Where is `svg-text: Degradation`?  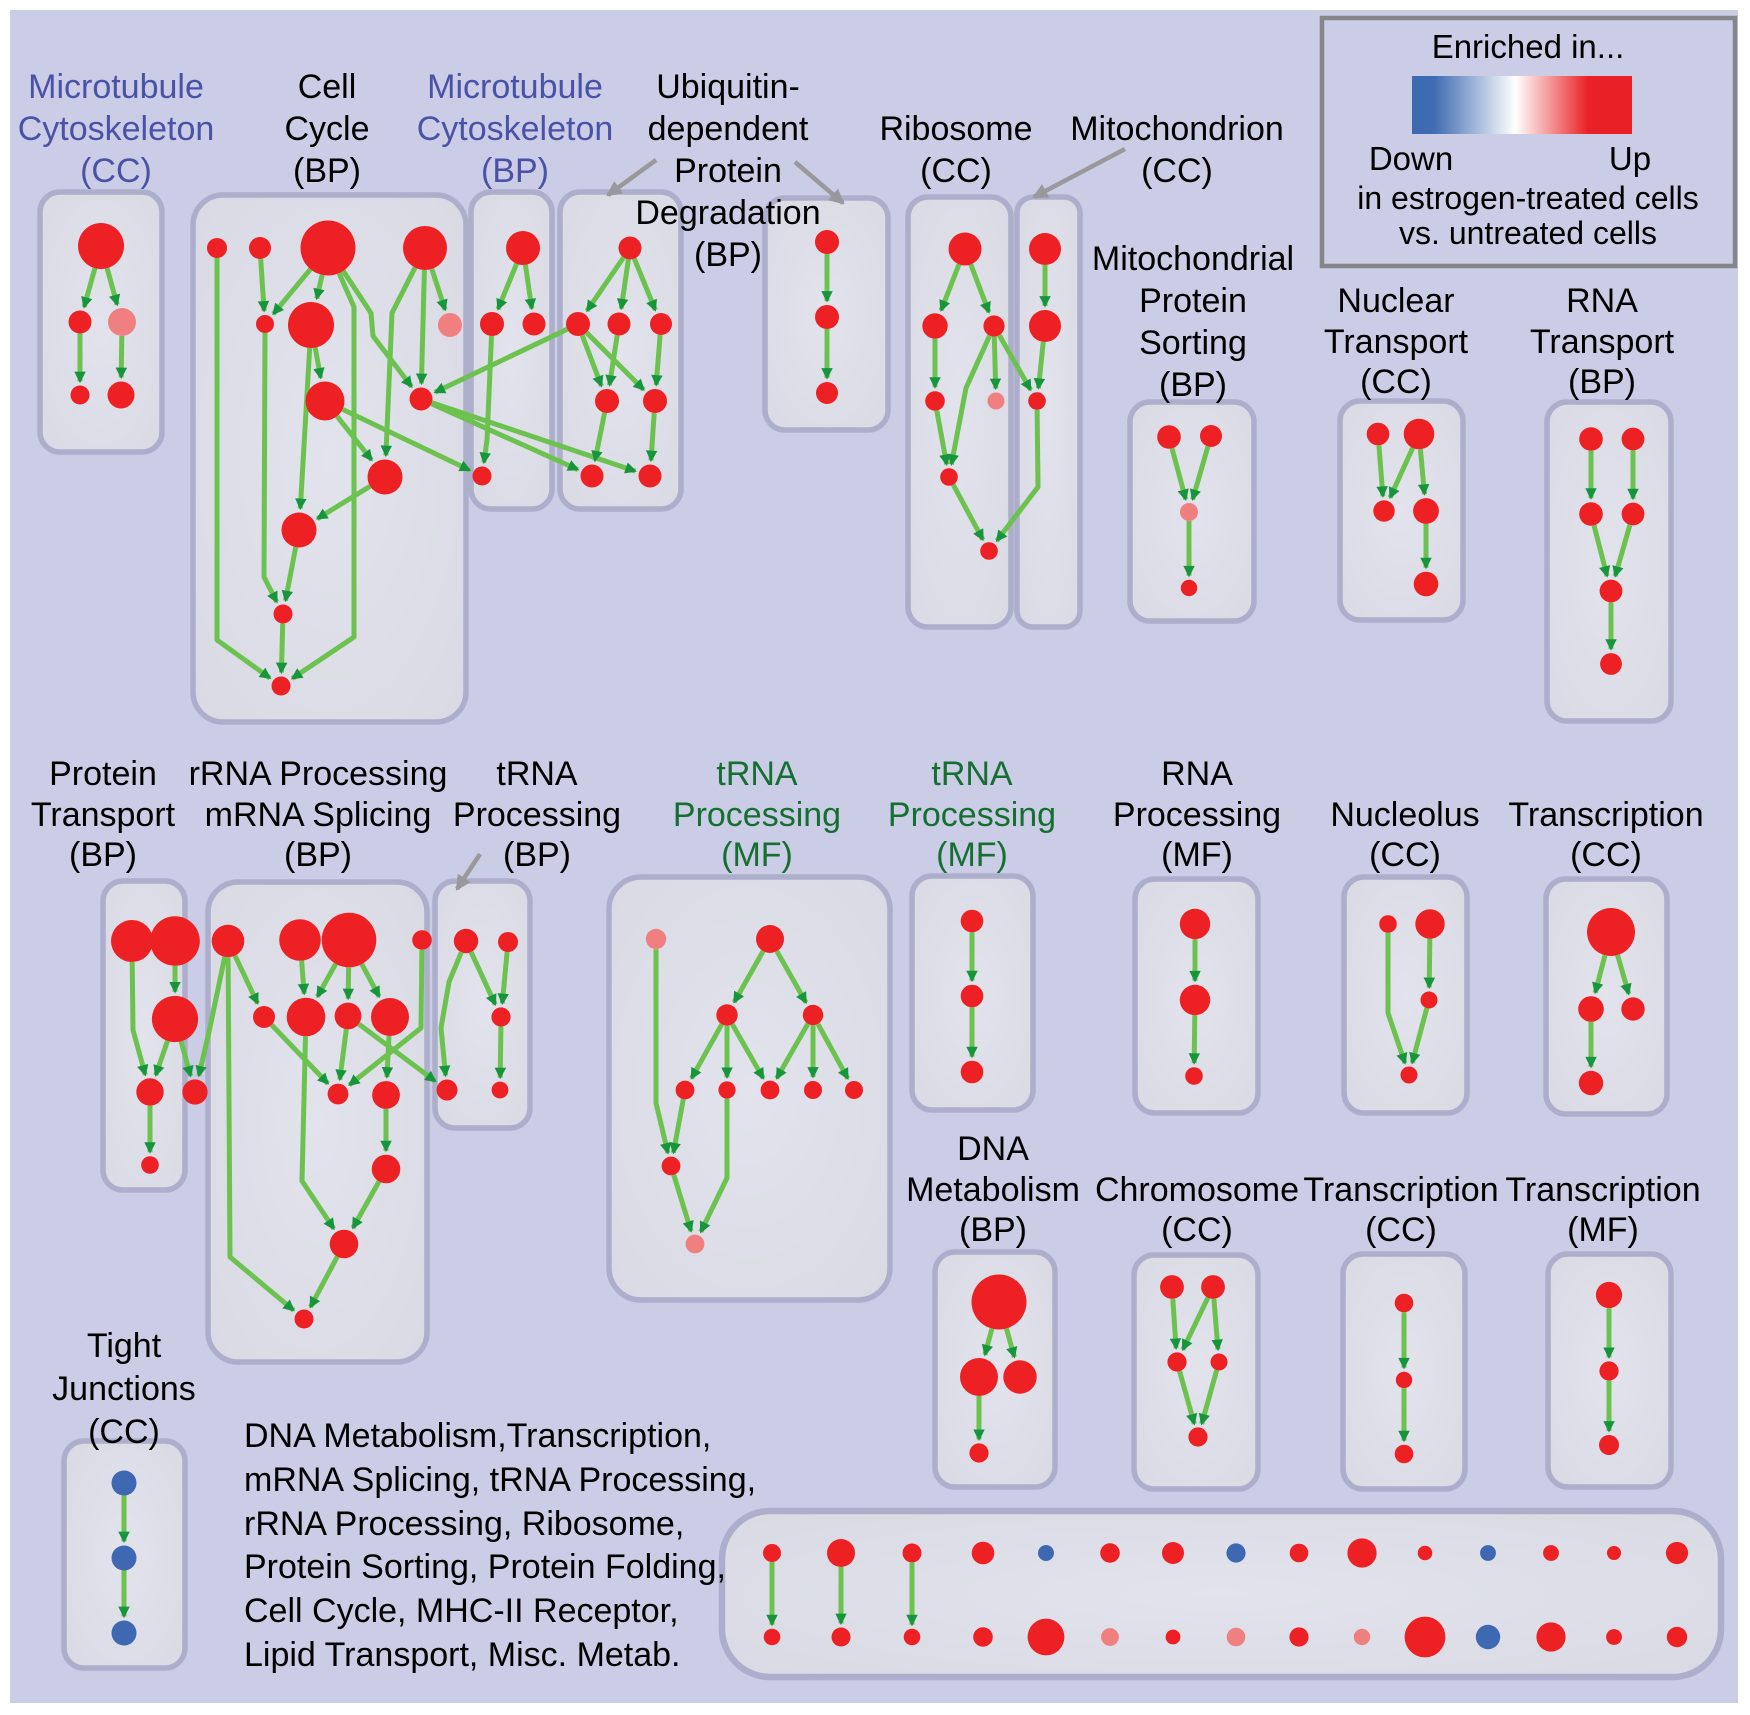
svg-text: Degradation is located at coordinates (727, 213).